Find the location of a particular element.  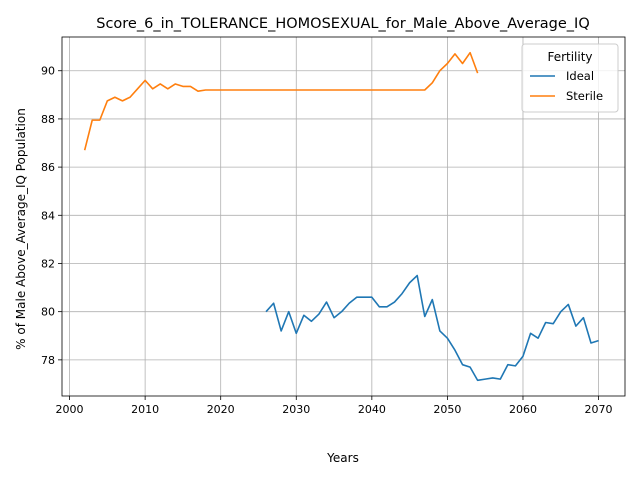

x-tick-label: 2030 is located at coordinates (296, 409).